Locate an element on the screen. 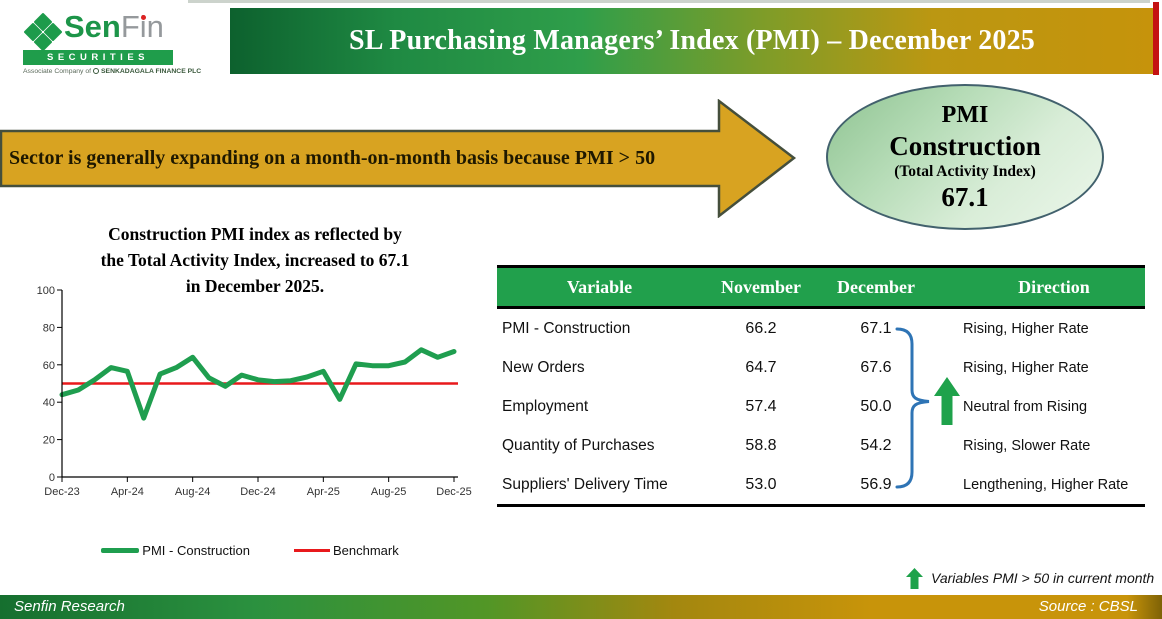  pmi-construction-line is located at coordinates (258, 384).